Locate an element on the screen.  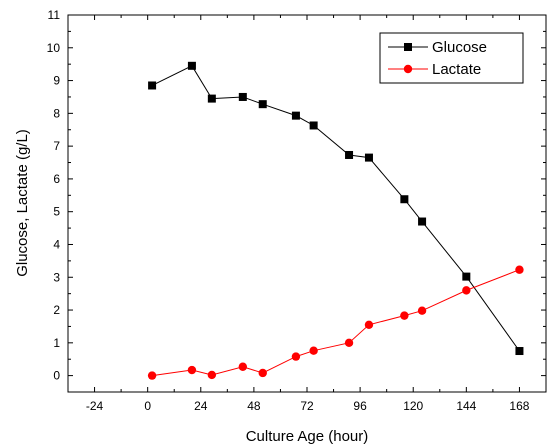
y-tick-label: 3 is located at coordinates (56, 277).